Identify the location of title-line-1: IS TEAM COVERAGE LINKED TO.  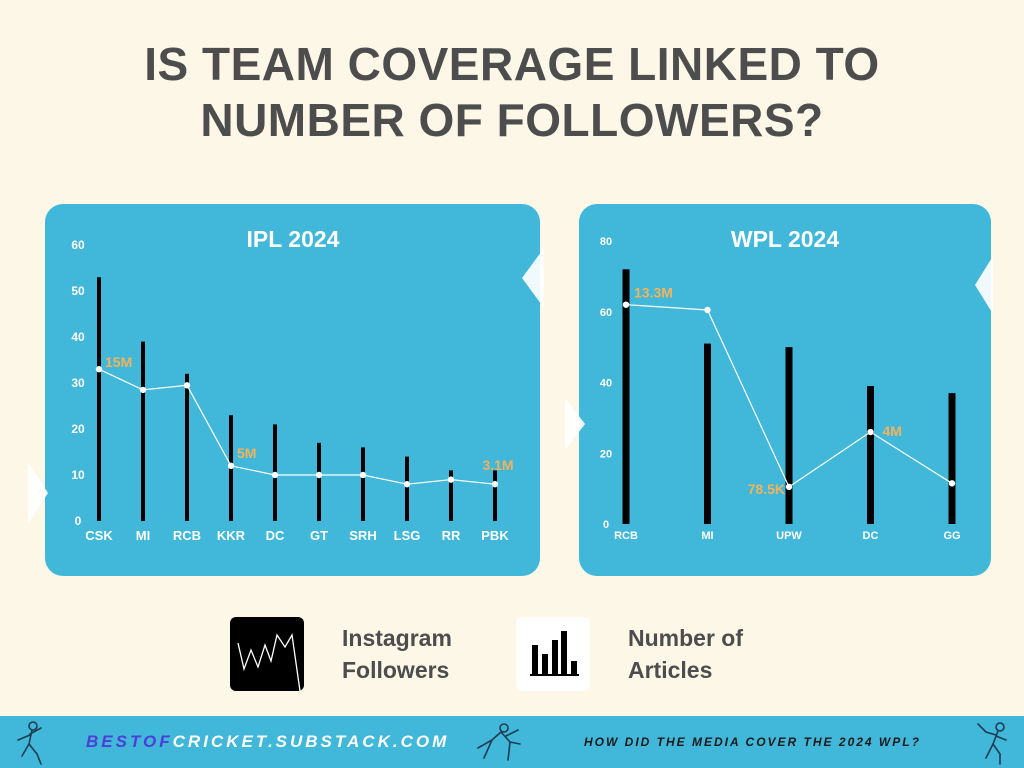
(512, 64).